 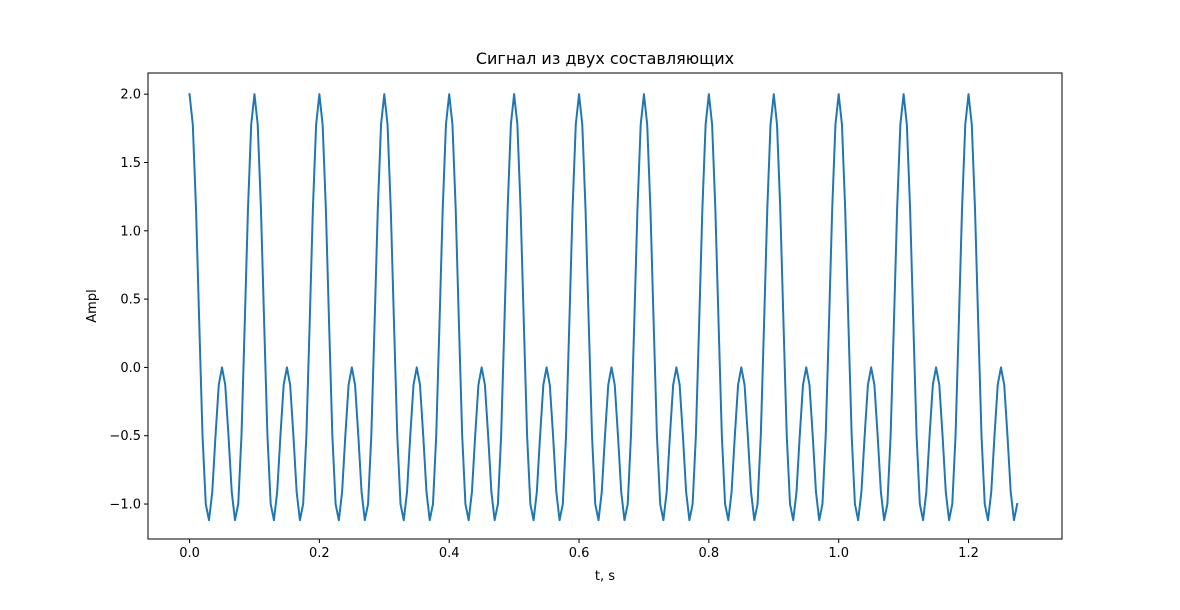 What do you see at coordinates (838, 553) in the screenshot?
I see `x-tick-label: 1.0` at bounding box center [838, 553].